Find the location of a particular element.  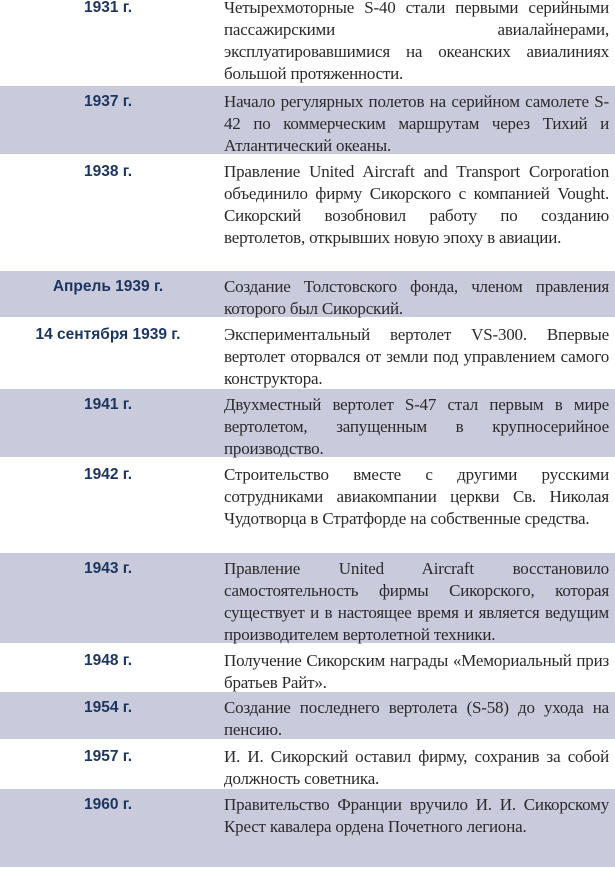

event-date: 1954 г. is located at coordinates (108, 707).